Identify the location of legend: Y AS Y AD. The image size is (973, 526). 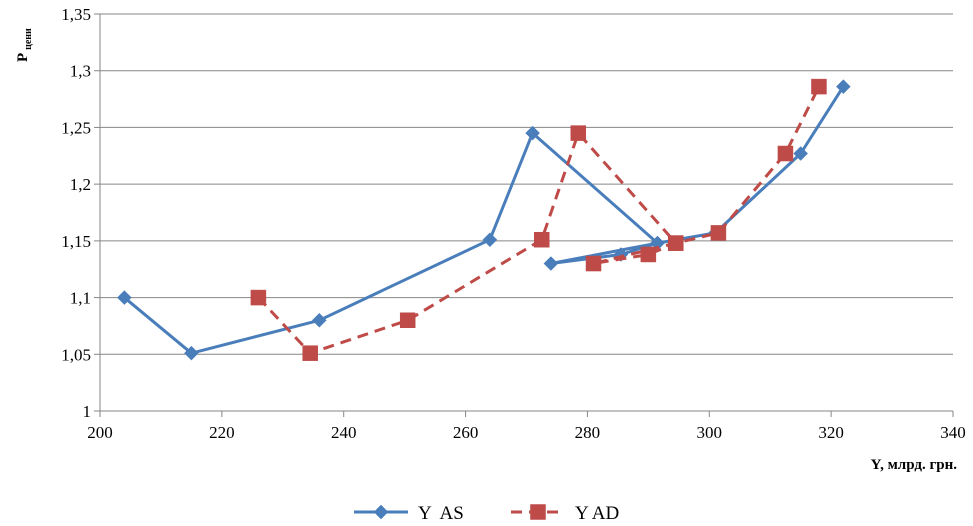
(486, 513).